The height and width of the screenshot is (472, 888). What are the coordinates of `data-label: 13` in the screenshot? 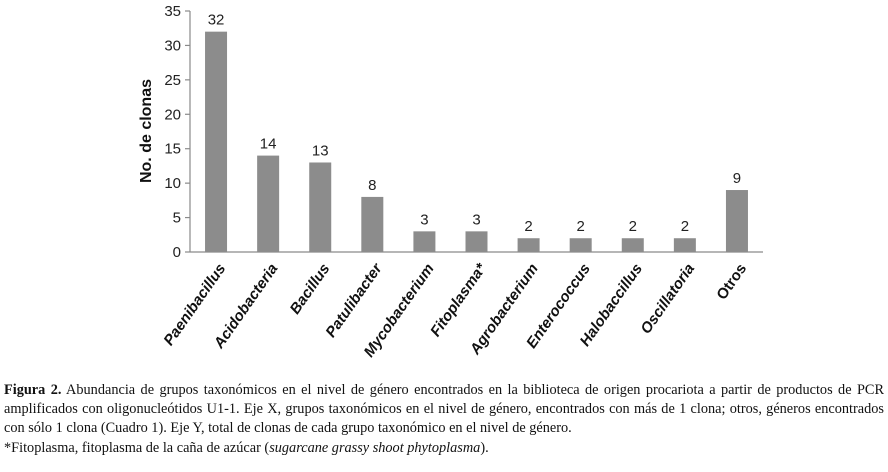 It's located at (320, 150).